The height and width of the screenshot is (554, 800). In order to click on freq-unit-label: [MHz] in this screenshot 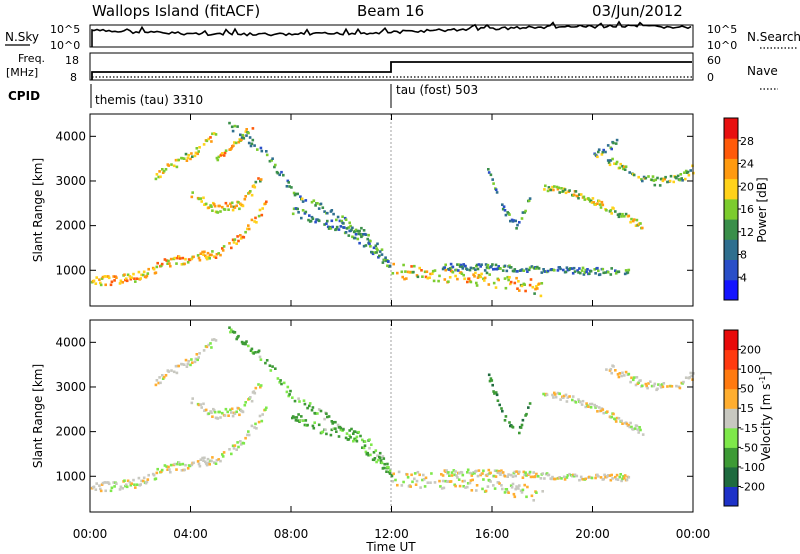, I will do `click(22, 72)`.